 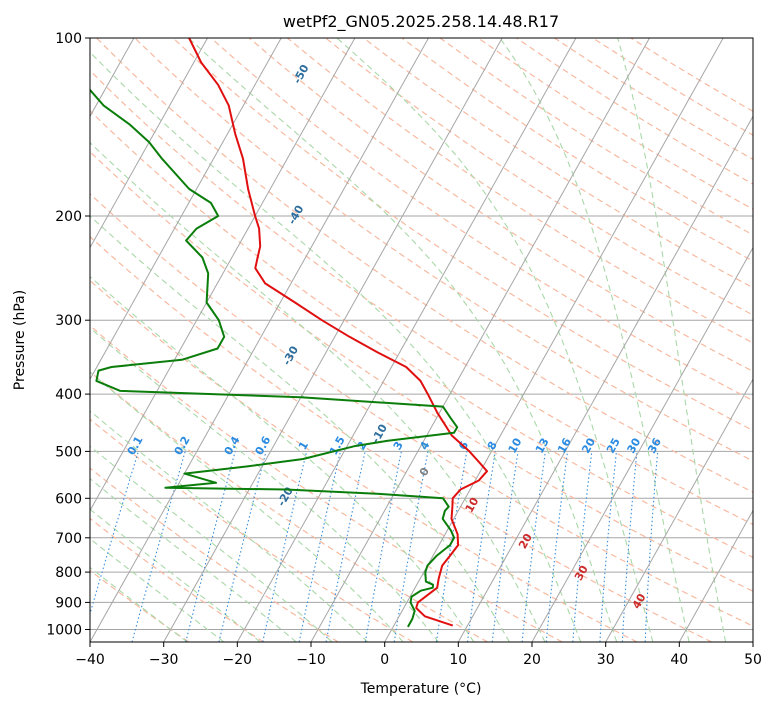 What do you see at coordinates (458, 660) in the screenshot?
I see `x-tick-label: 10` at bounding box center [458, 660].